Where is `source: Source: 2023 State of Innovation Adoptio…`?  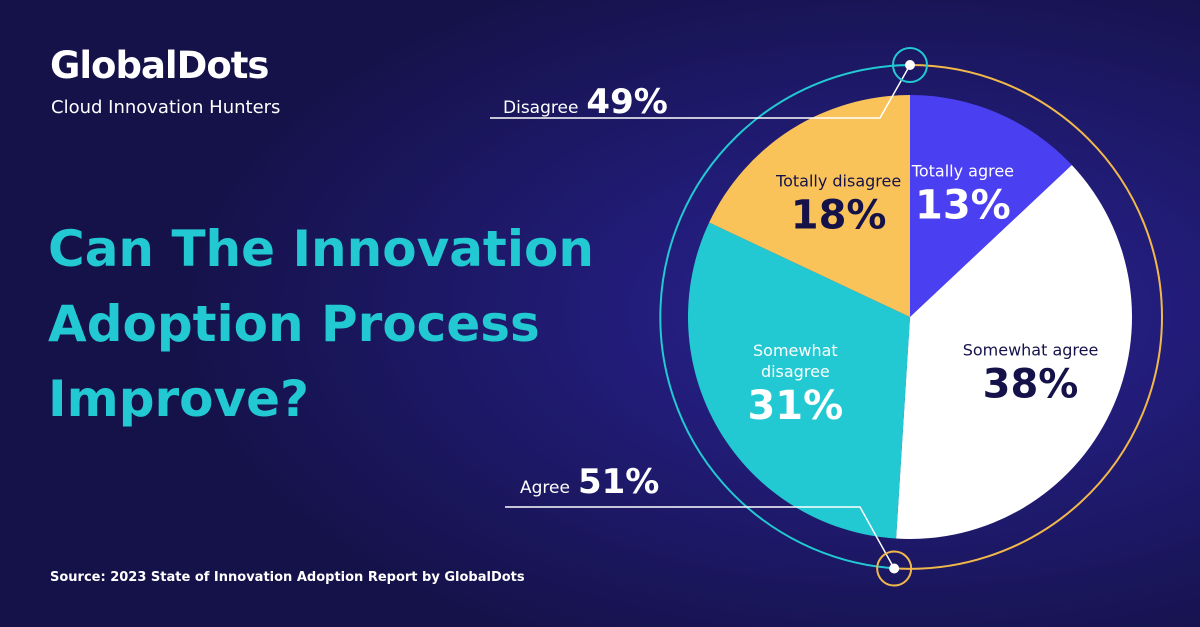
source: Source: 2023 State of Innovation Adoptio… is located at coordinates (287, 577).